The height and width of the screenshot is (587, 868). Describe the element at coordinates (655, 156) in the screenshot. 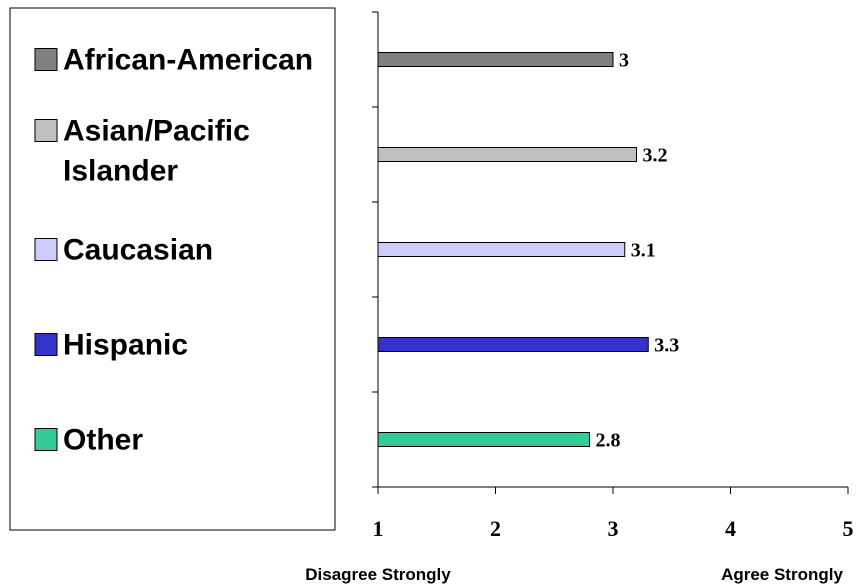

I see `bar-value-label: 3.2` at that location.